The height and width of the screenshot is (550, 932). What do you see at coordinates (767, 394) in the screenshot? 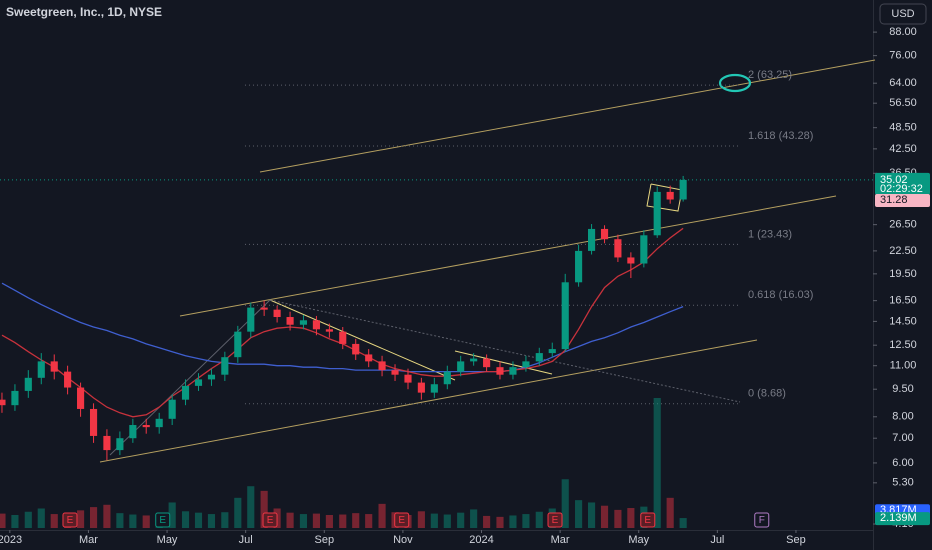
I see `fib-label: 0 (8.68)` at bounding box center [767, 394].